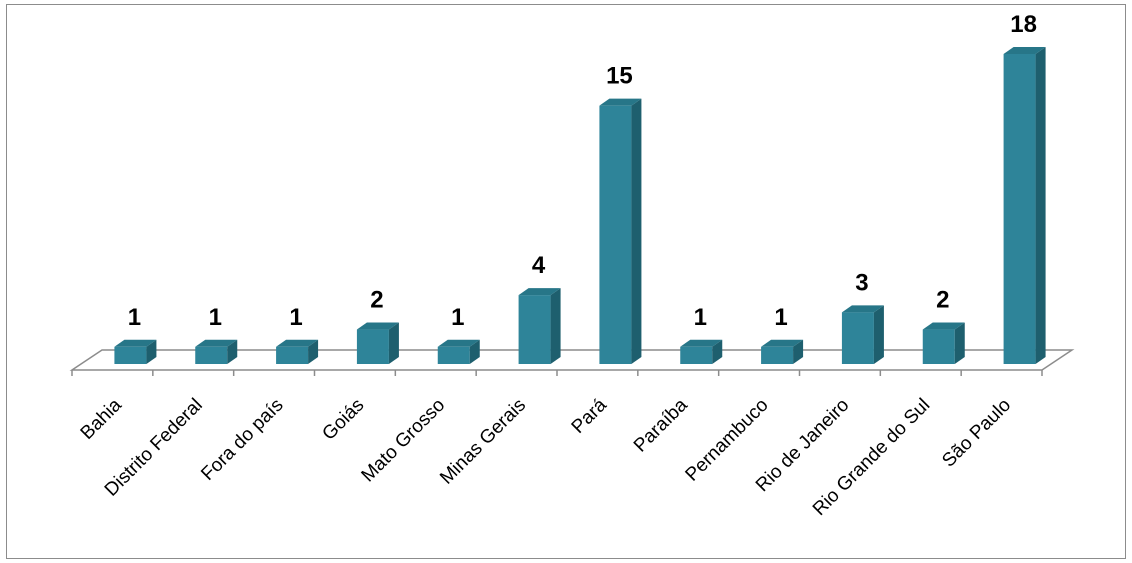 This screenshot has height=563, width=1132. What do you see at coordinates (942, 300) in the screenshot?
I see `data-label-11: 2` at bounding box center [942, 300].